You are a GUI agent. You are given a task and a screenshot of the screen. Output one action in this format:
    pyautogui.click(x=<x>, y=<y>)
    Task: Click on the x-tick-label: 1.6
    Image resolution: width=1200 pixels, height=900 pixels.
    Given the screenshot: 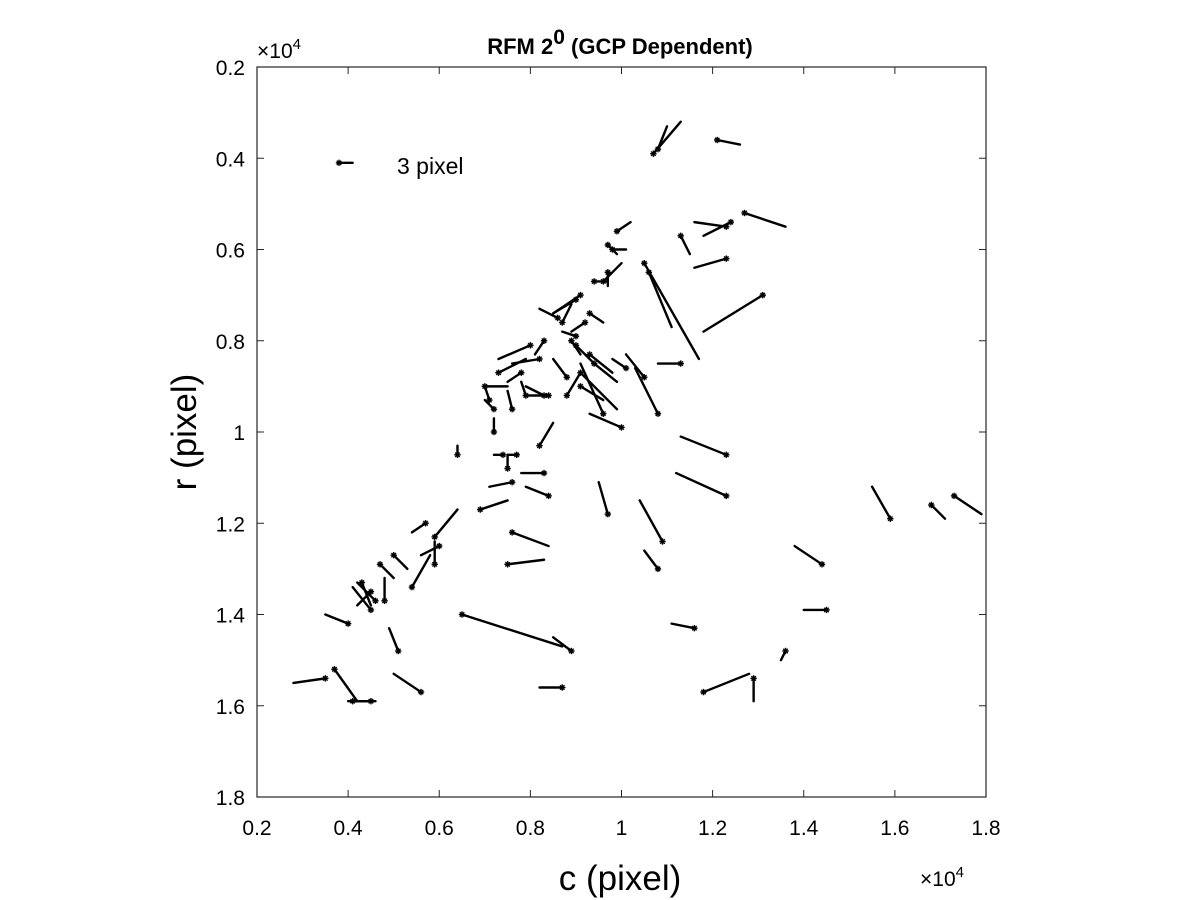 What is the action you would take?
    pyautogui.click(x=894, y=828)
    